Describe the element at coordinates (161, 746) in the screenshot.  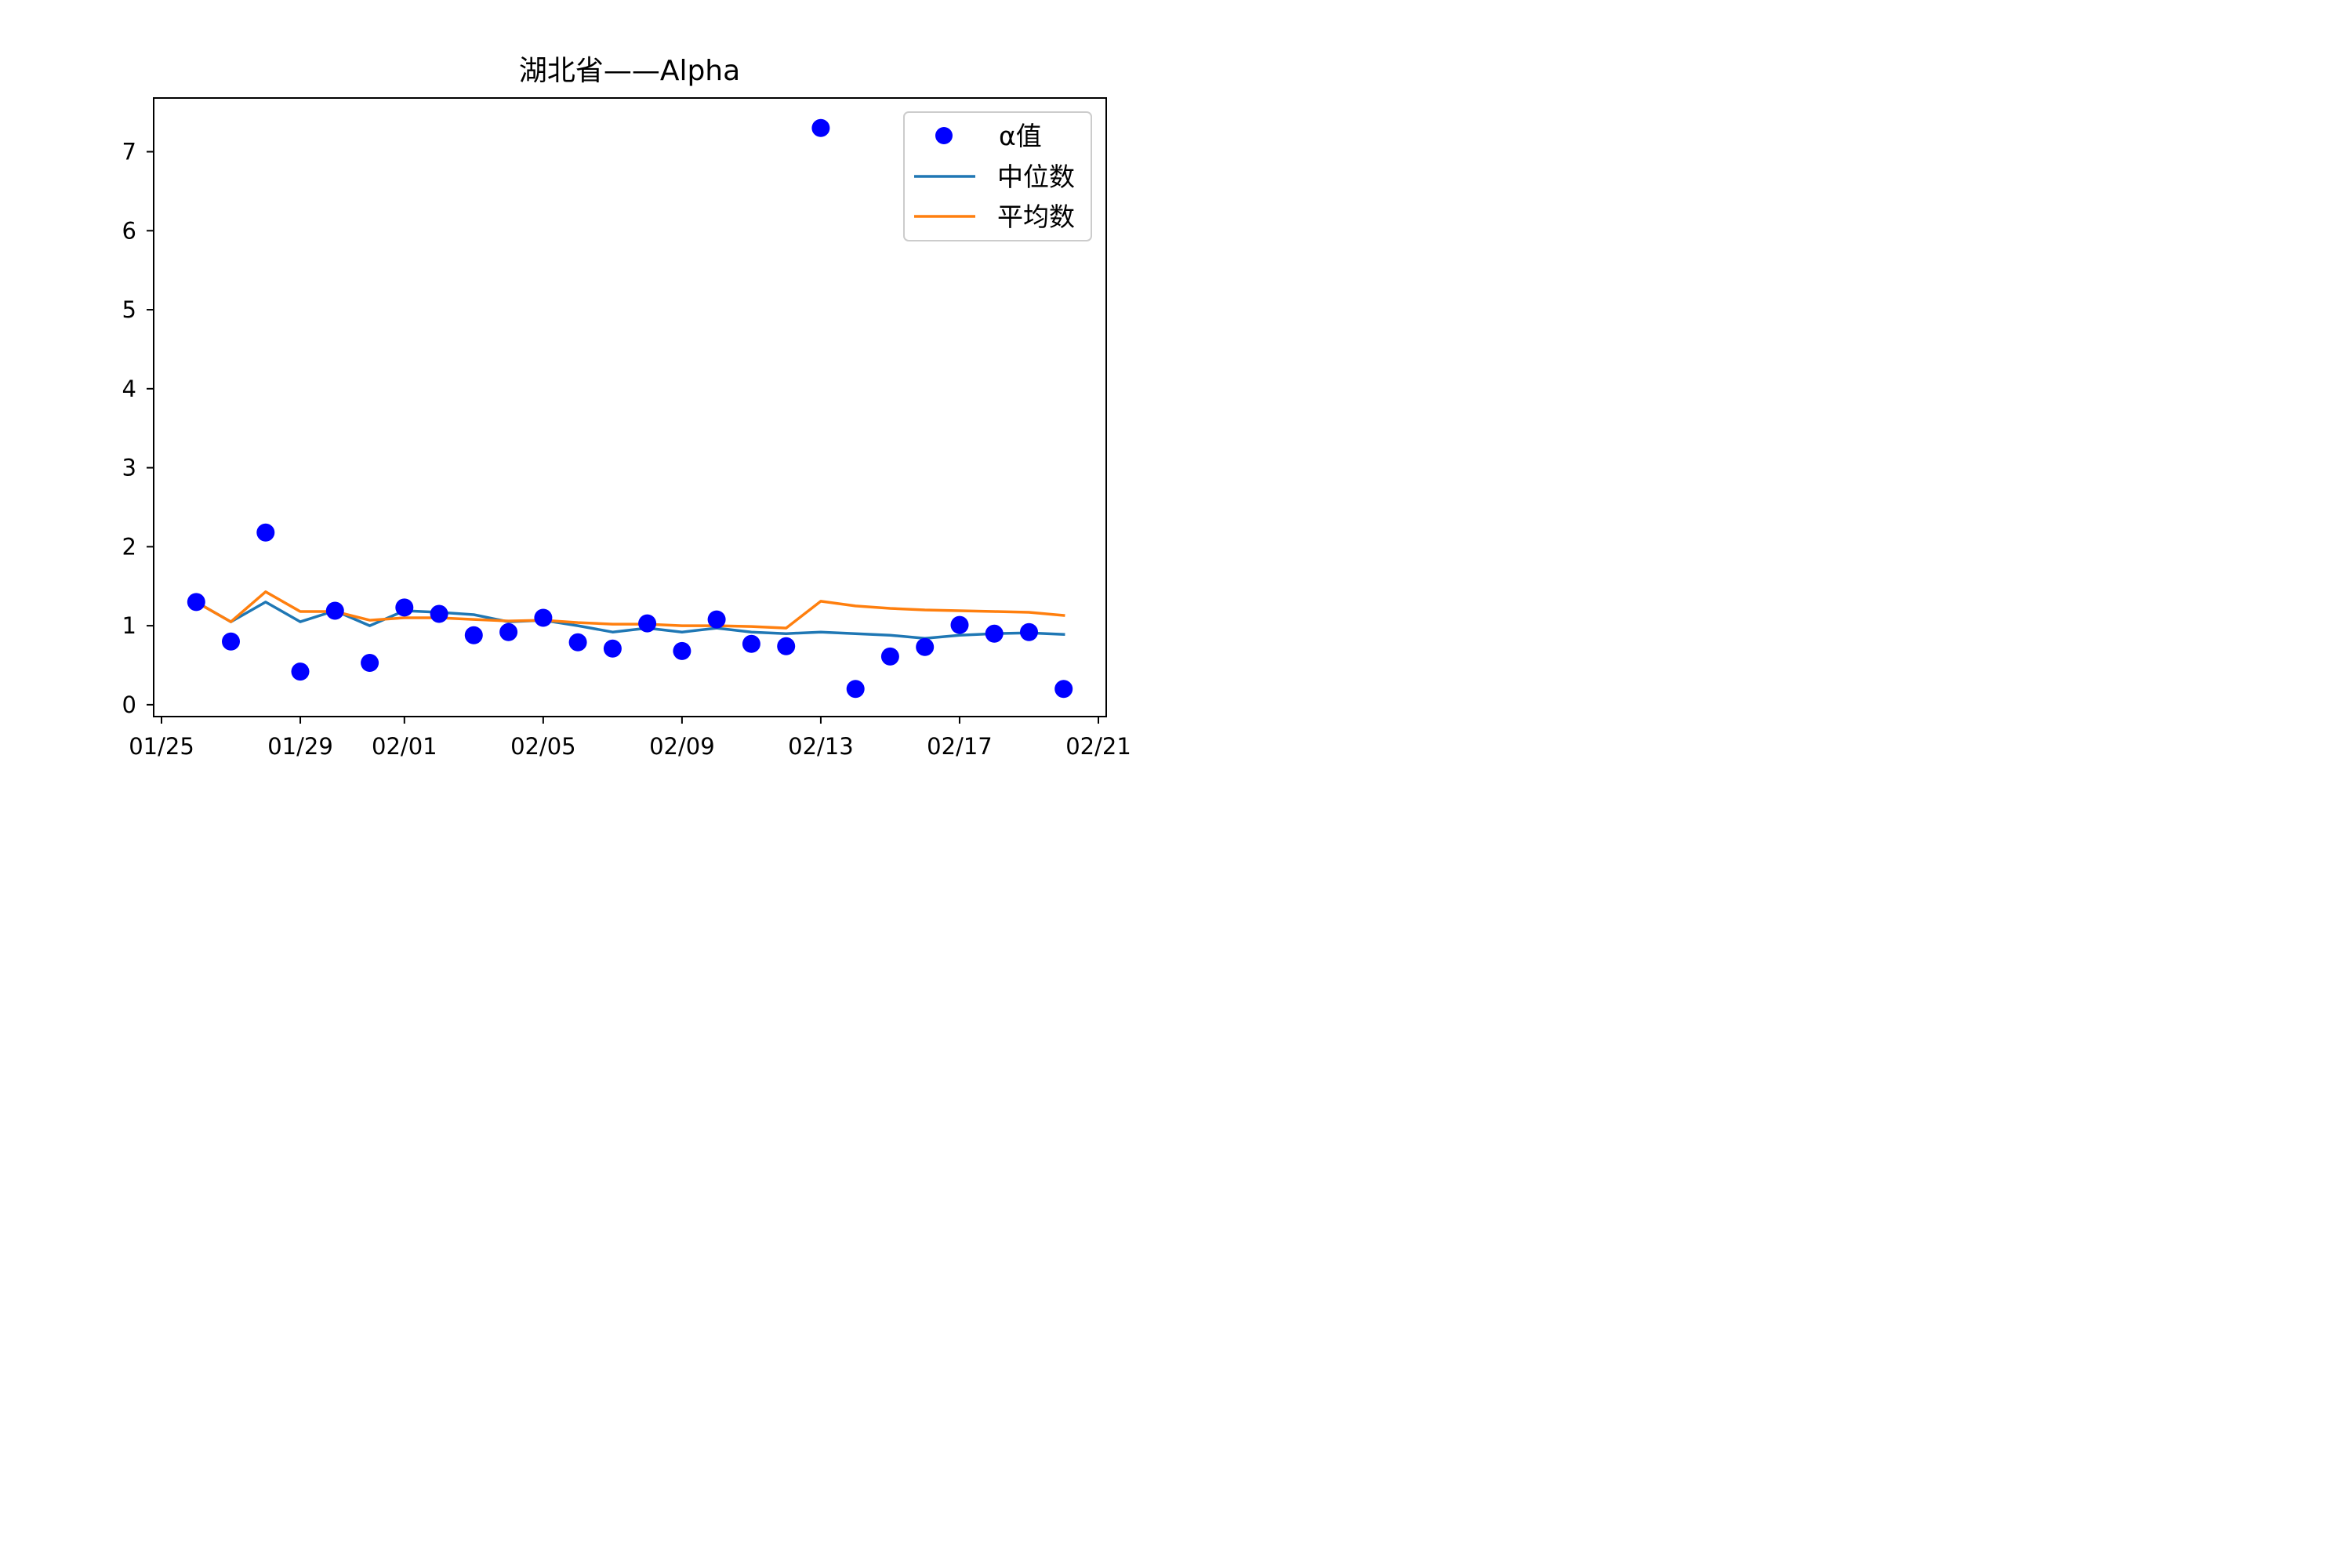
I see `x-tick-label: 01/25` at that location.